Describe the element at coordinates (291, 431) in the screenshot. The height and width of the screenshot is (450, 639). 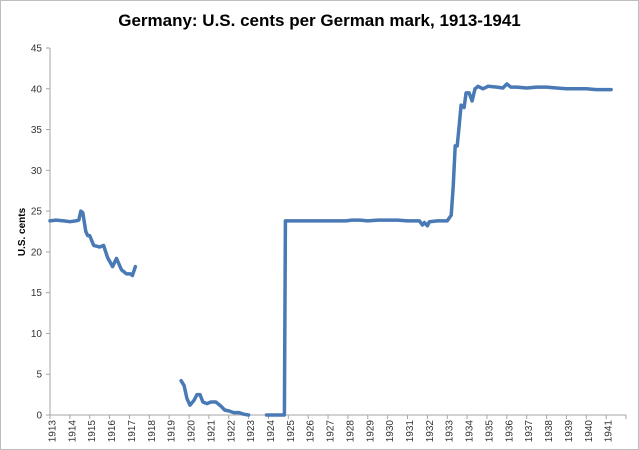
I see `x-tick-label: 1925` at that location.